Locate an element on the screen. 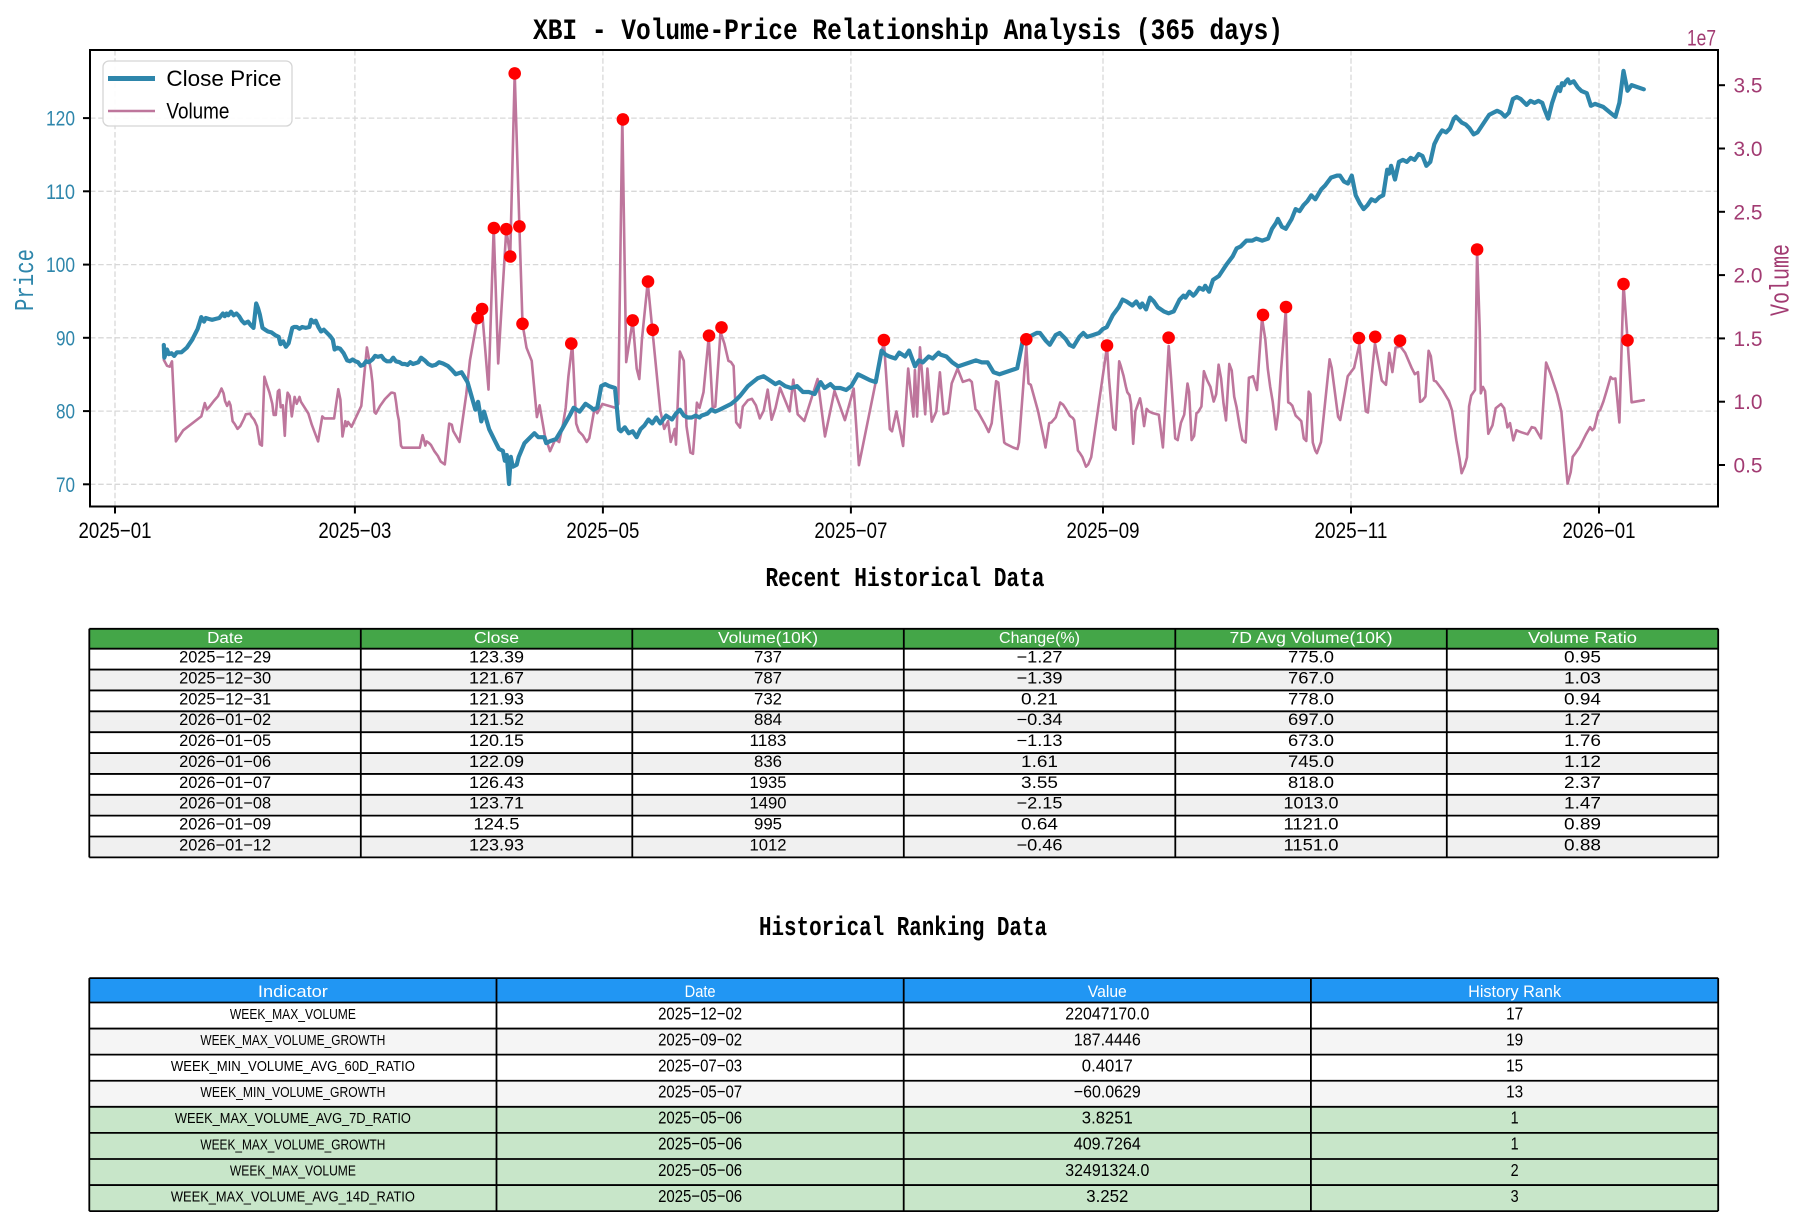 Image resolution: width=1807 pixels, height=1221 pixels. svg-text: 2025−01 is located at coordinates (115, 530).